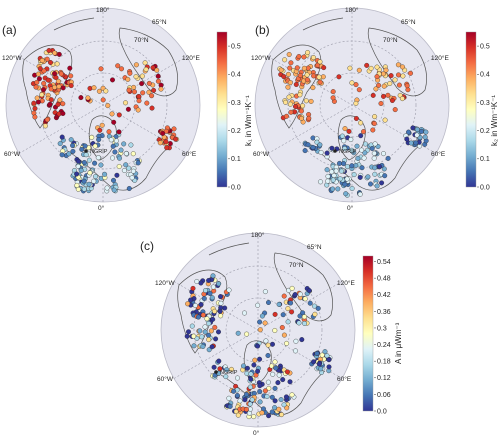 This screenshot has width=500, height=438. Describe the element at coordinates (390, 40) in the screenshot. I see `lat-label-70n: 70°N` at that location.